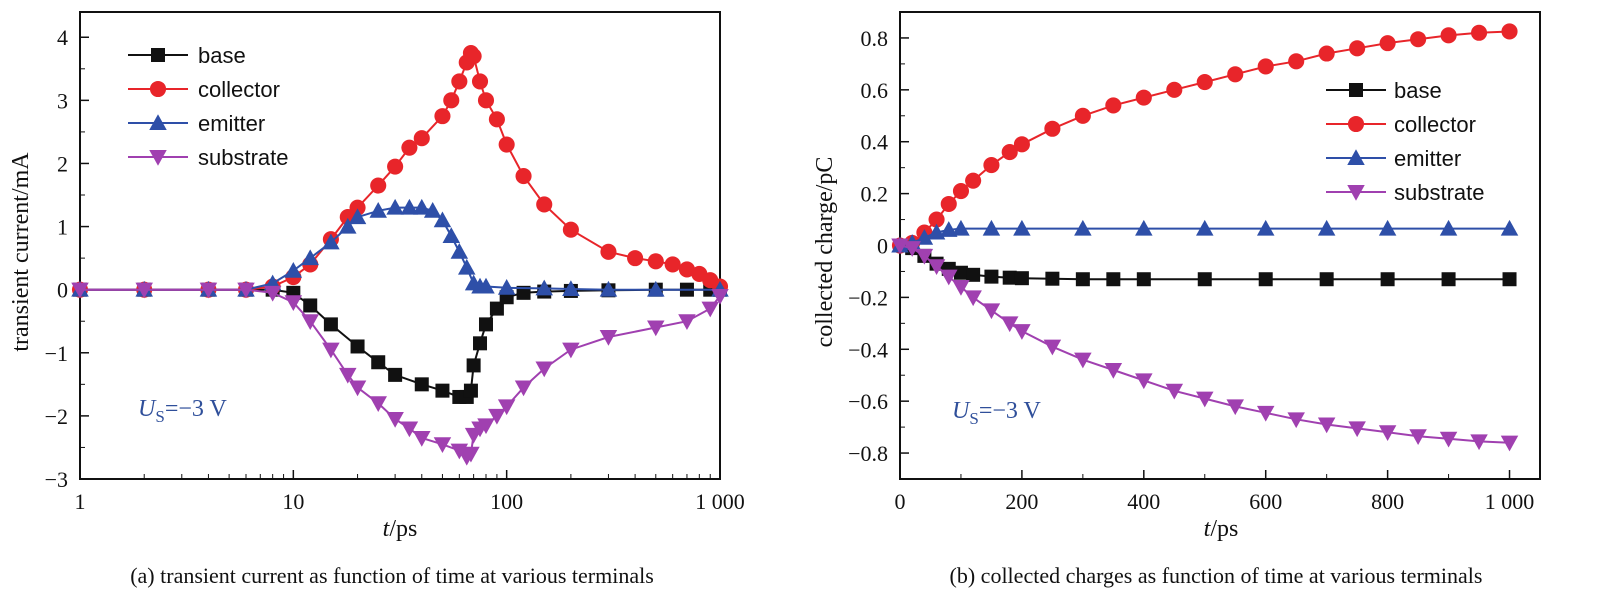  I want to click on x-tick-label-b: 1 000, so click(1510, 501).